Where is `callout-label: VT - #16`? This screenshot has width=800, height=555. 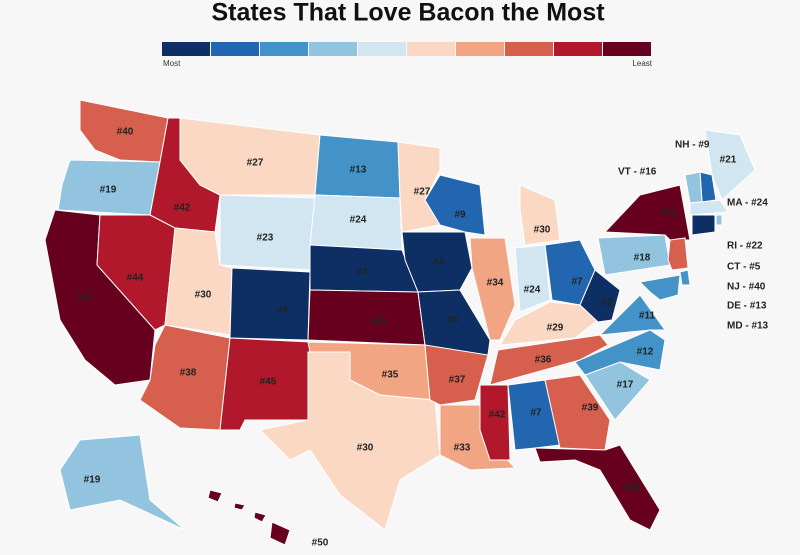 callout-label: VT - #16 is located at coordinates (637, 172).